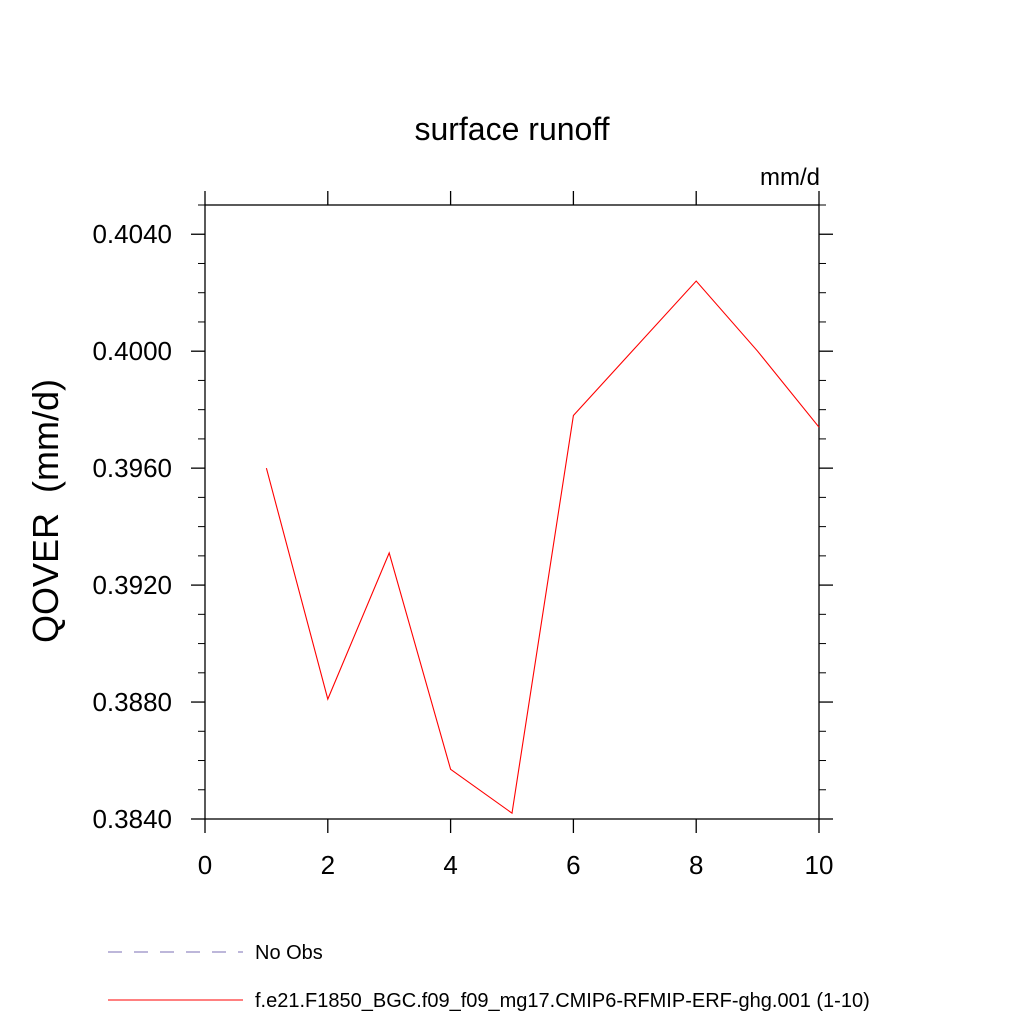 Image resolution: width=1024 pixels, height=1024 pixels. Describe the element at coordinates (819, 865) in the screenshot. I see `x-tick-label: 10` at that location.